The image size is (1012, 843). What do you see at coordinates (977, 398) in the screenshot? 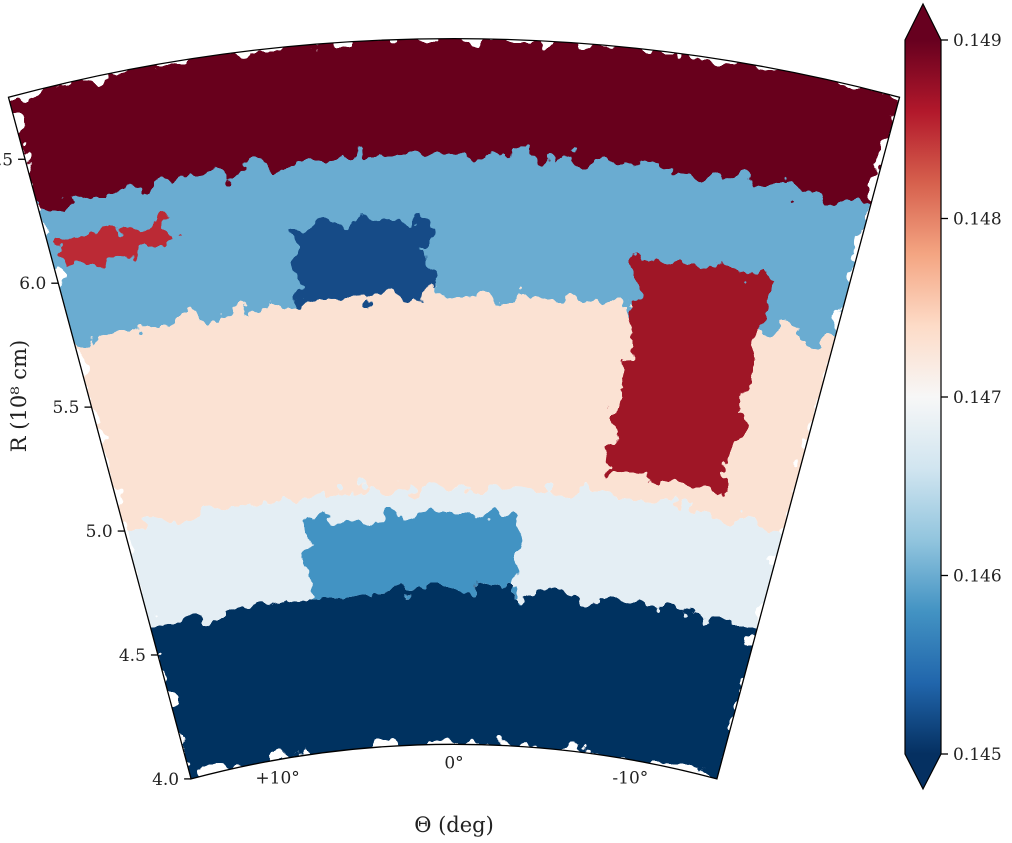
I see `colorbar-tick-label-2: 0.147` at bounding box center [977, 398].